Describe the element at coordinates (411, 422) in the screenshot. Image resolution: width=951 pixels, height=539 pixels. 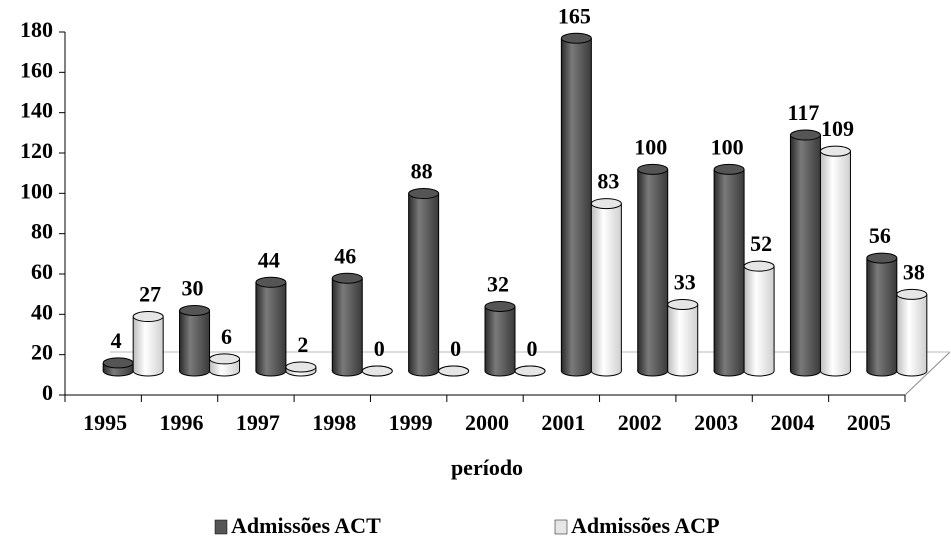
I see `x-tick-label: 1999` at that location.